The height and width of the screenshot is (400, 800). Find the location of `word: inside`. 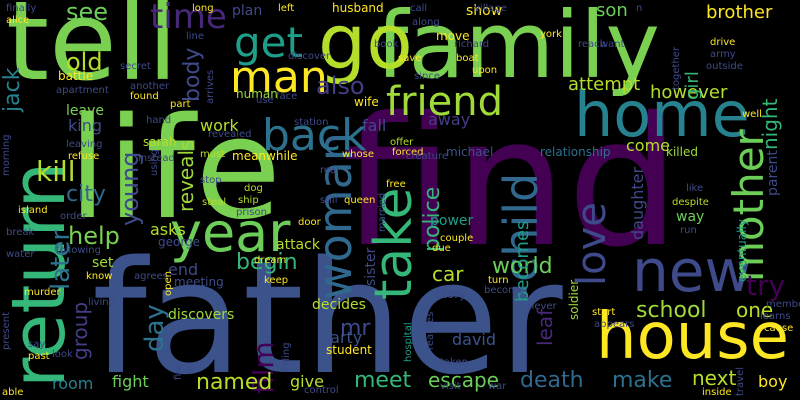

word: inside is located at coordinates (717, 392).